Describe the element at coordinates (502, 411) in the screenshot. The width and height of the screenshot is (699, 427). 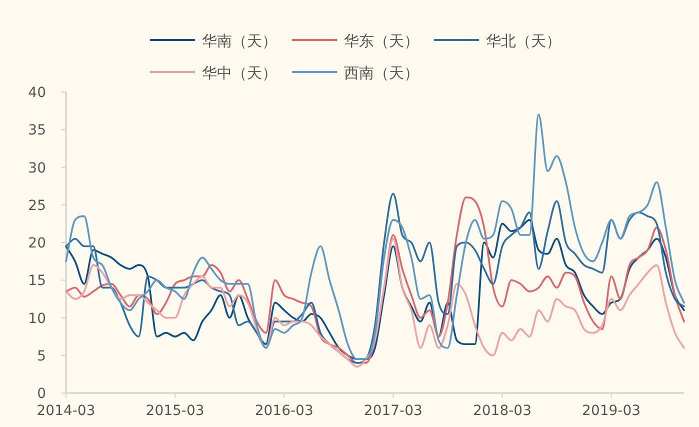
I see `x-tick-label: 2018-03` at that location.